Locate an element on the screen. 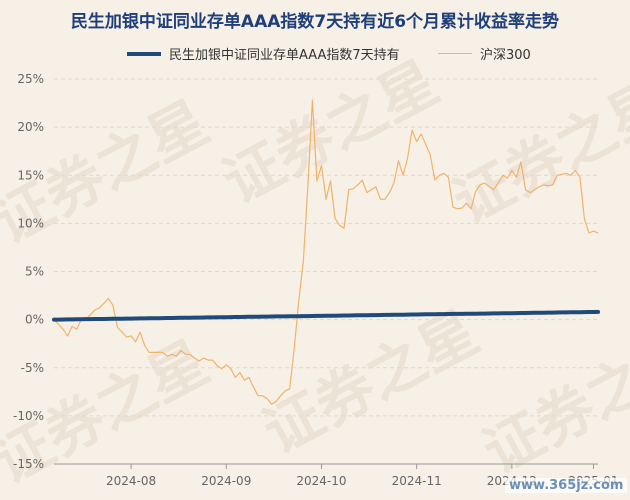 This screenshot has height=500, width=630. legend-swatch-fund is located at coordinates (144, 53).